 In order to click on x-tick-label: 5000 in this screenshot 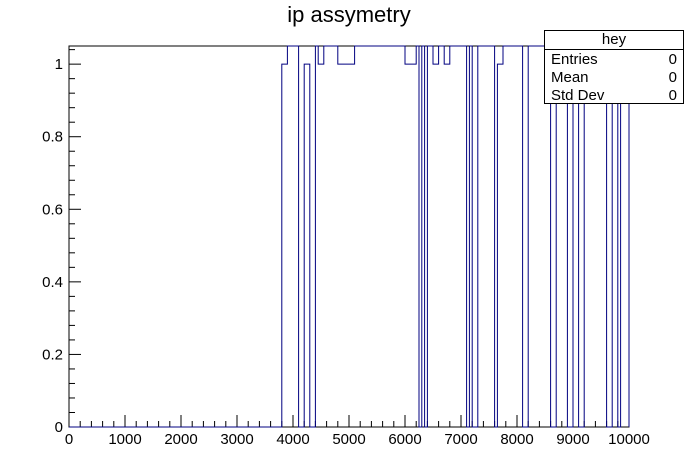, I will do `click(348, 439)`.